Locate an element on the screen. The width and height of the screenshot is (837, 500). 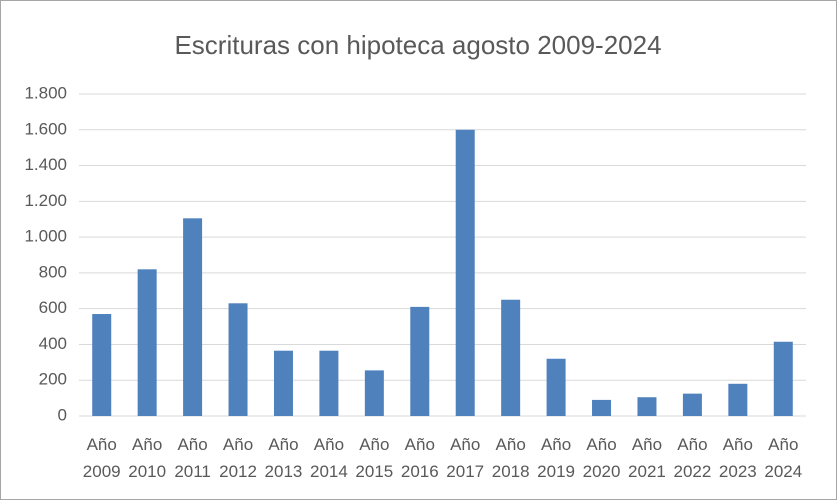
x-tick-label: Año 2019 is located at coordinates (556, 458).